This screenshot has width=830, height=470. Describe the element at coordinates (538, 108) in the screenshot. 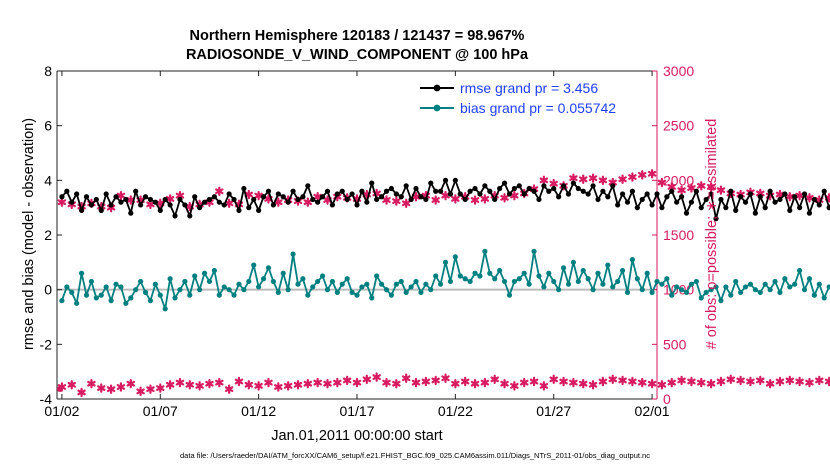

I see `legend-bias-label: bias grand pr = 0.055742` at that location.